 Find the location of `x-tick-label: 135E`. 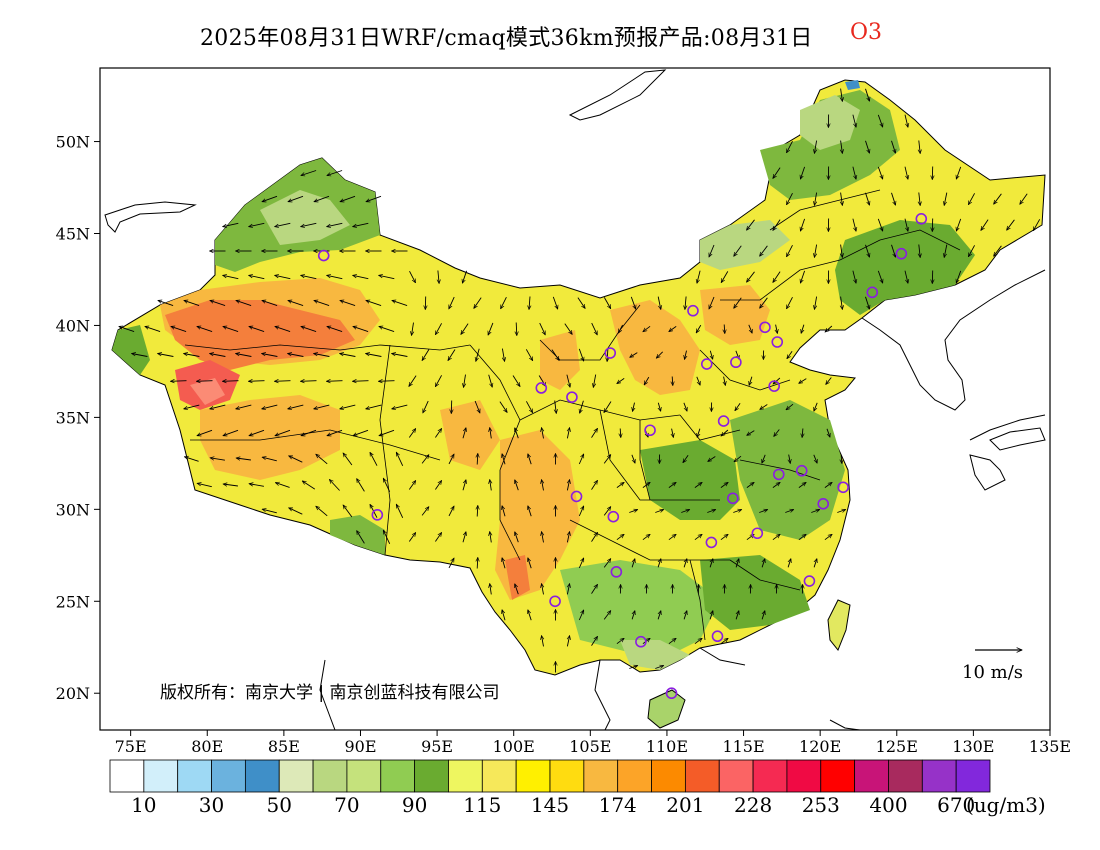

x-tick-label: 135E is located at coordinates (1050, 746).